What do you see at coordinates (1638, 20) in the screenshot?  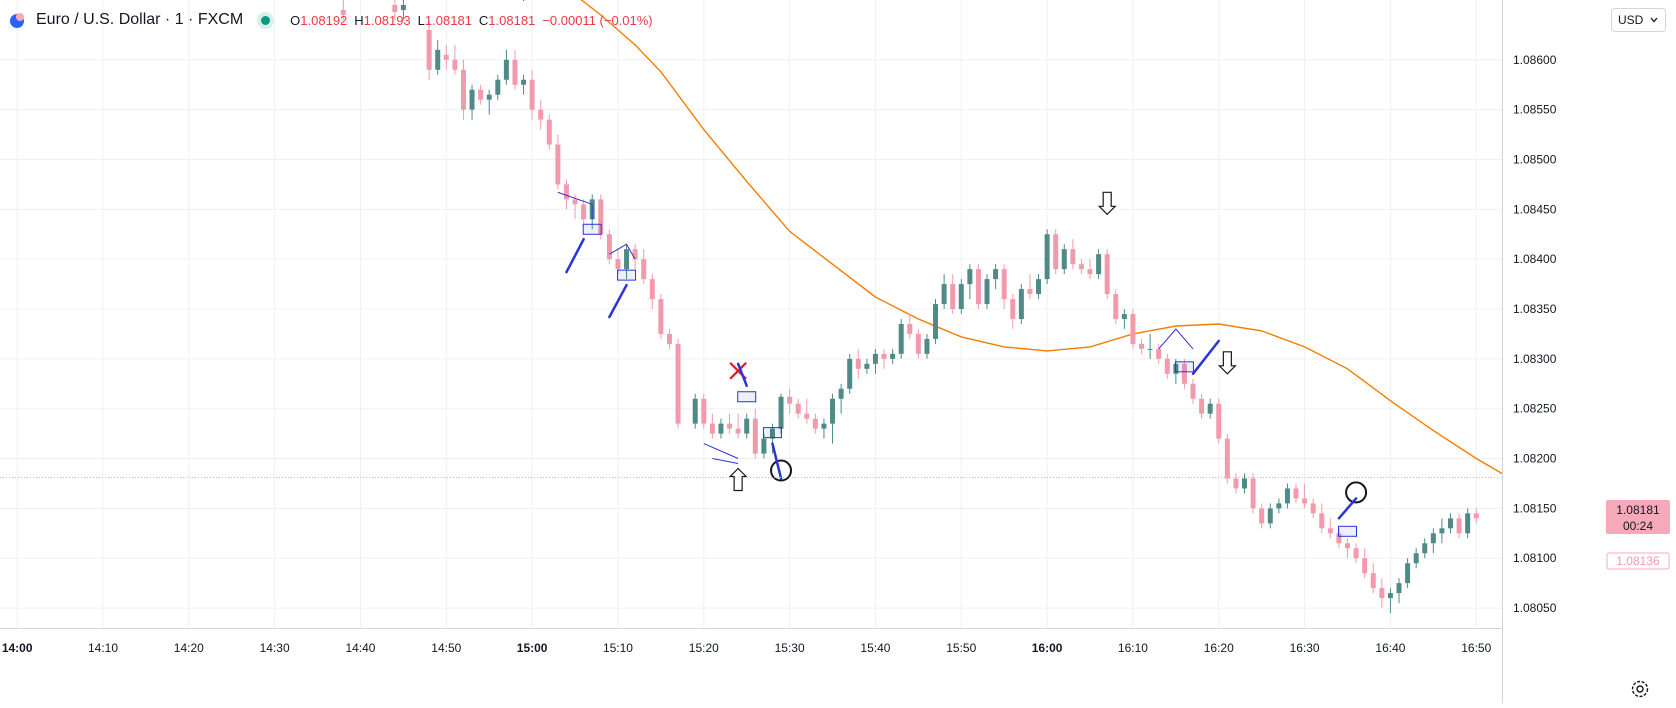 I see `currency-button: USD` at bounding box center [1638, 20].